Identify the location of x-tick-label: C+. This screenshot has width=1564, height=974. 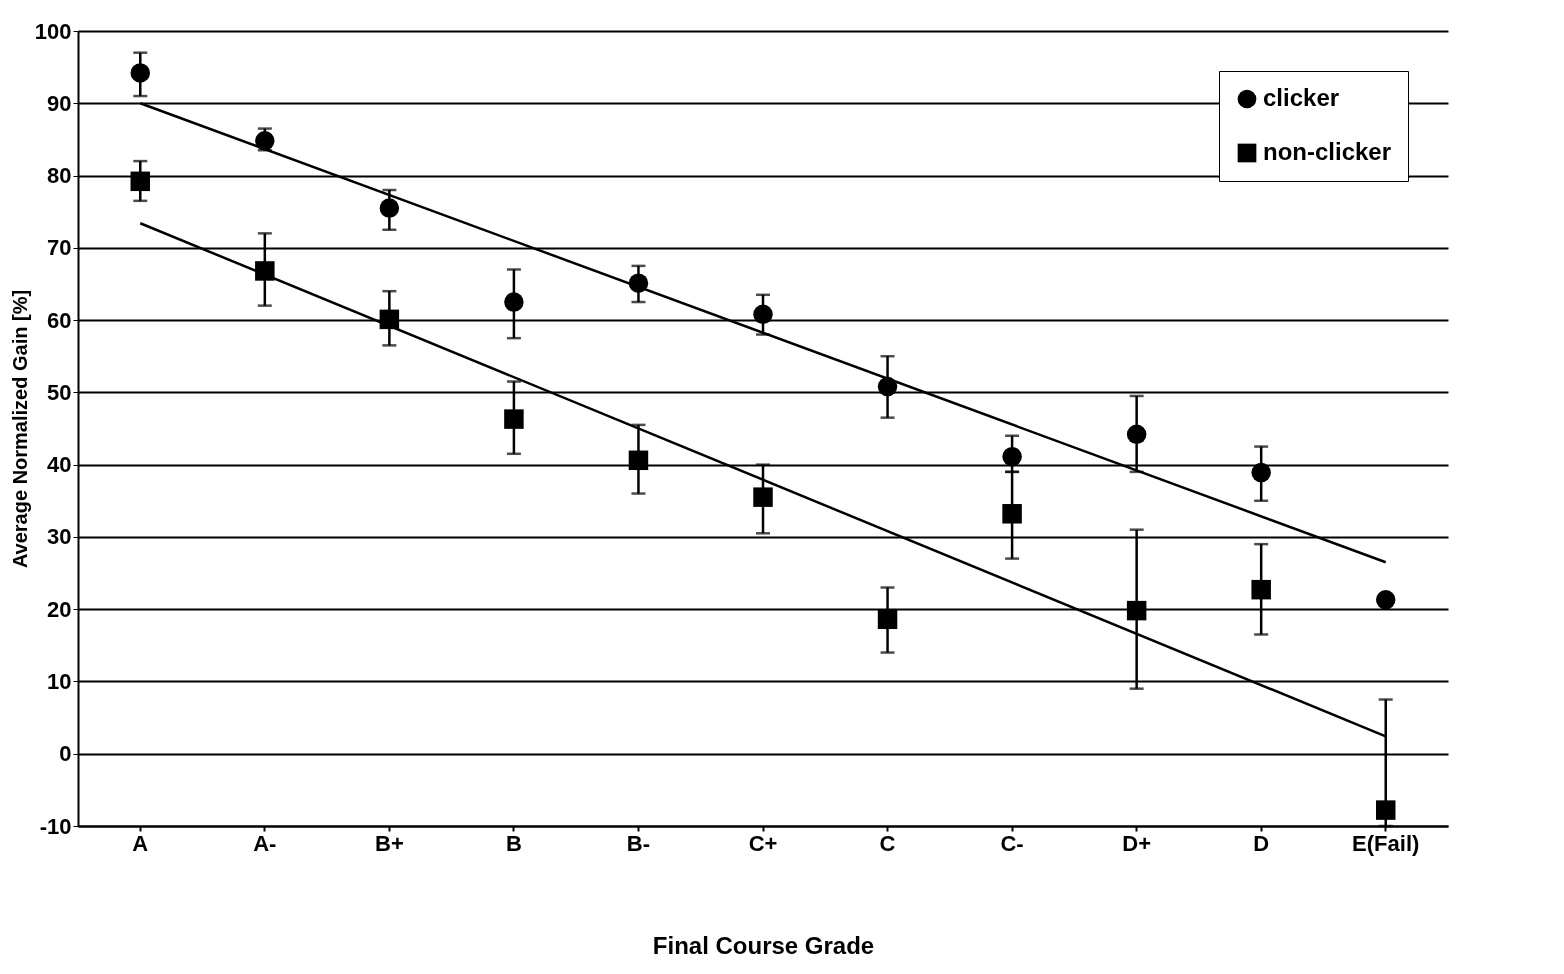
(763, 843).